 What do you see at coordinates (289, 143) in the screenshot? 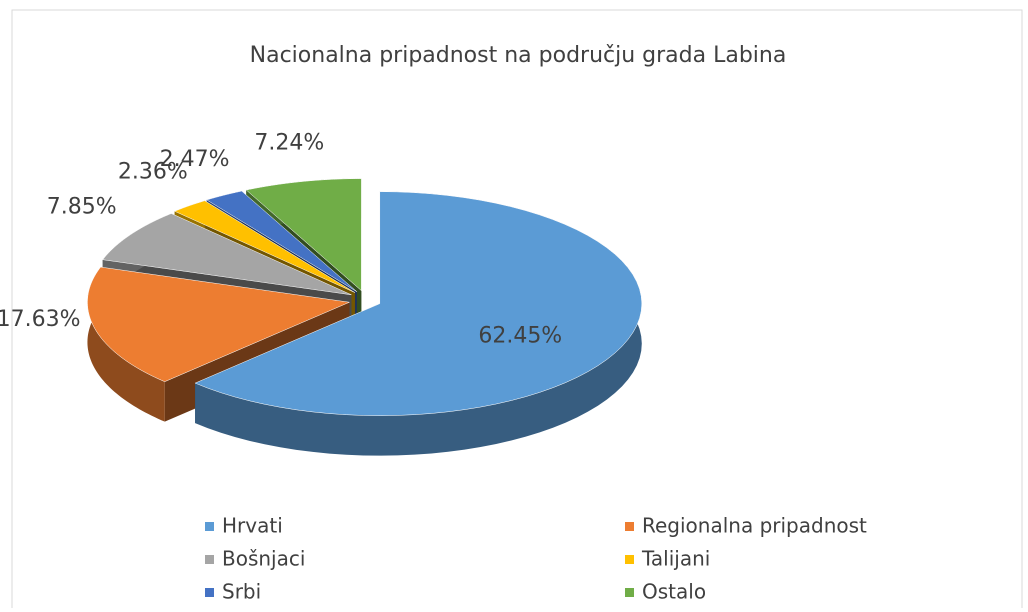
I see `data-label: 7.24%` at bounding box center [289, 143].